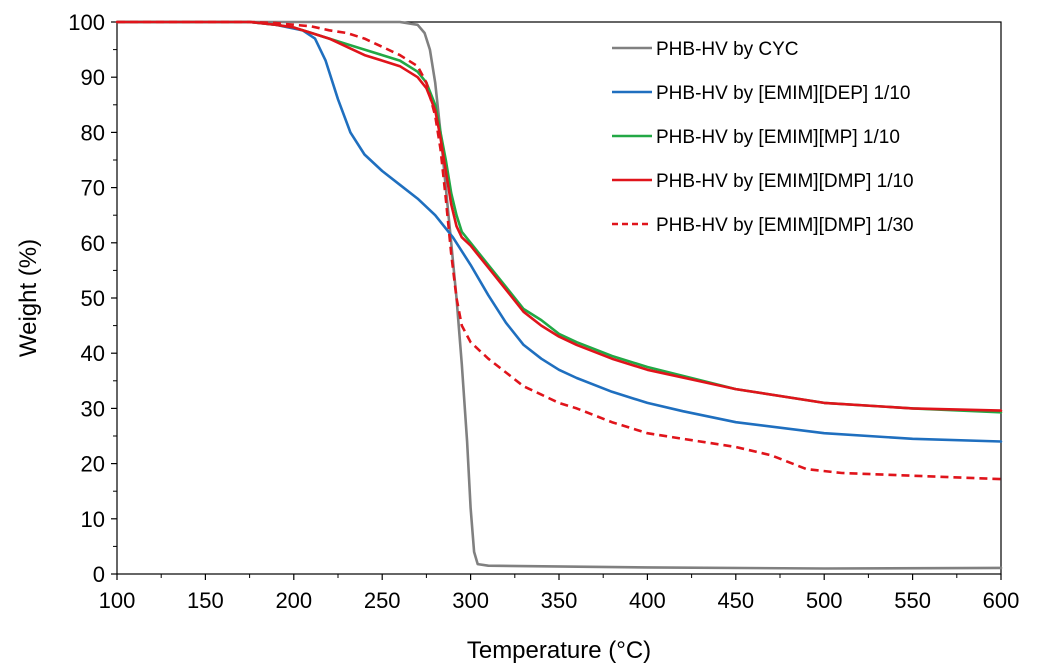 The width and height of the screenshot is (1041, 668). What do you see at coordinates (205, 600) in the screenshot?
I see `x-tick-label: 150` at bounding box center [205, 600].